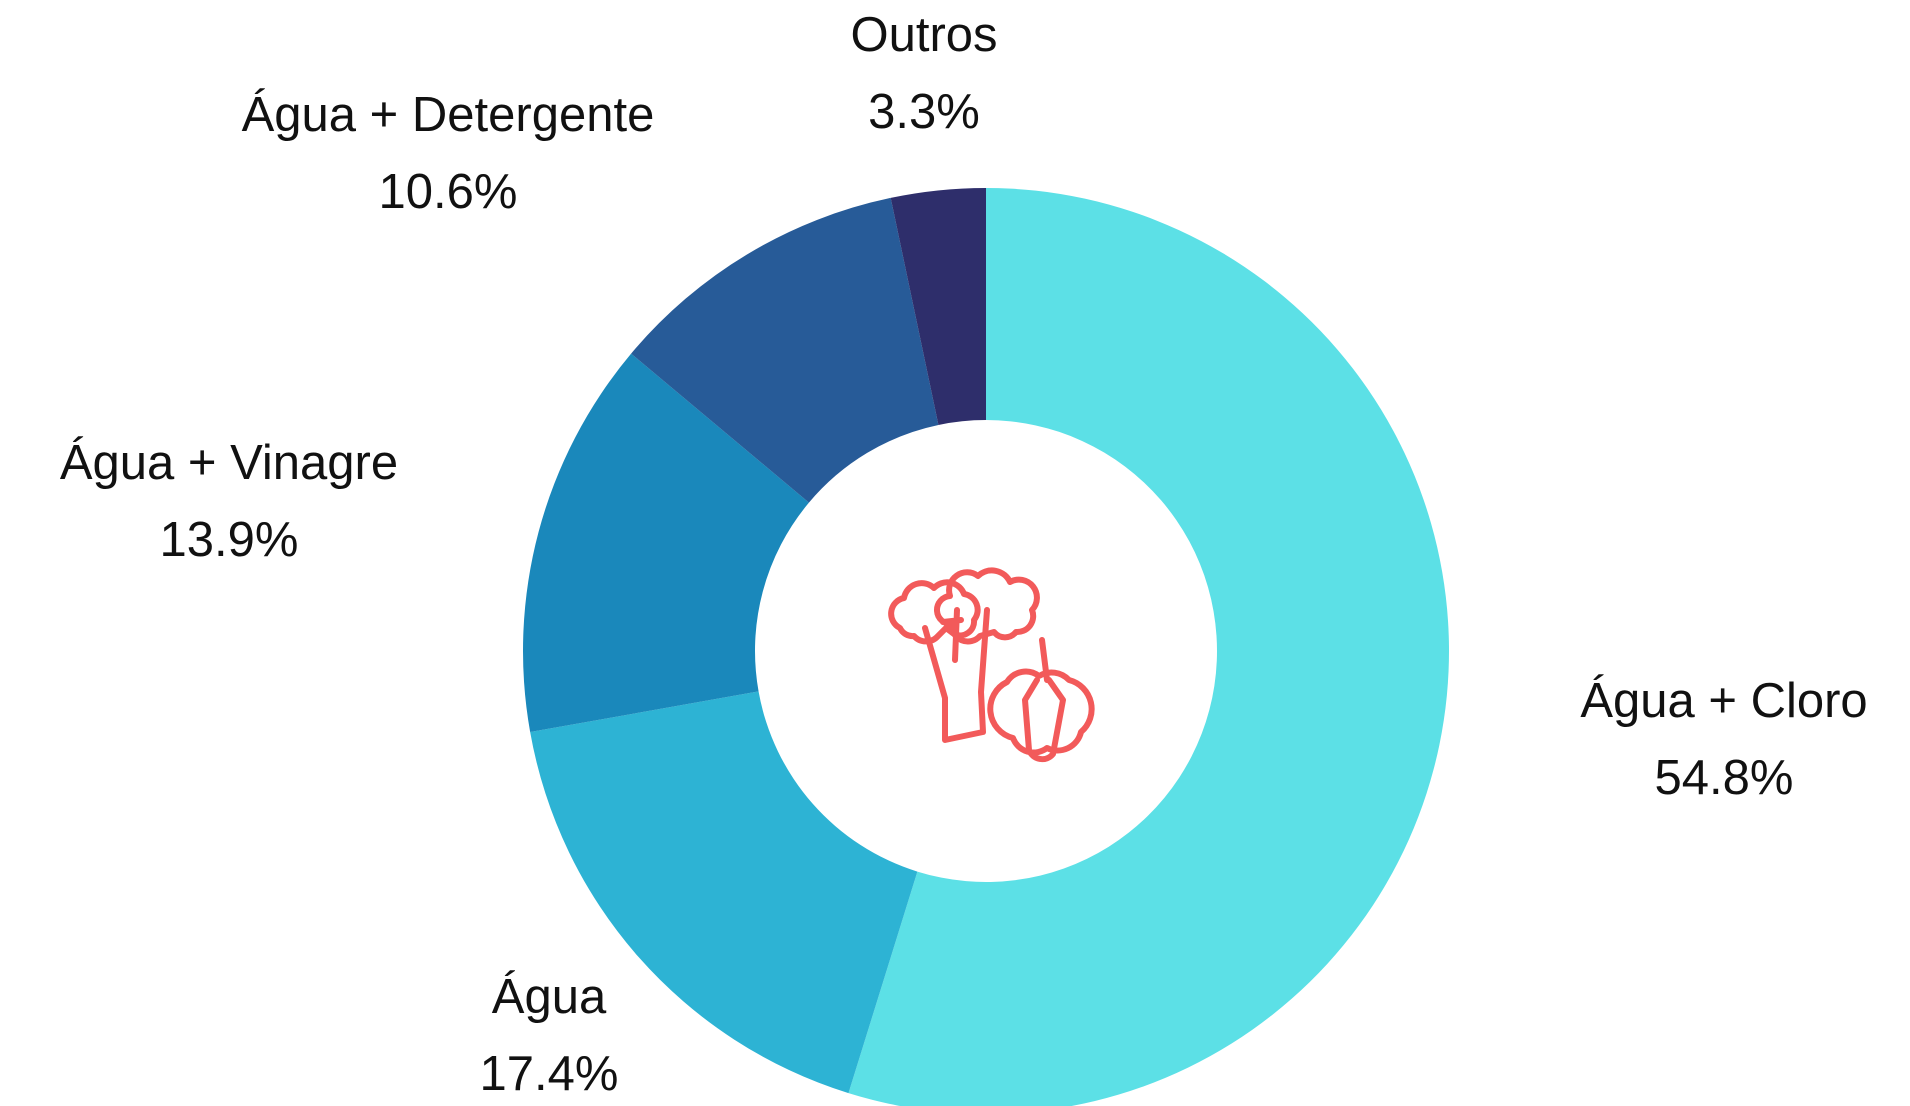 The width and height of the screenshot is (1910, 1106). I want to click on slice-value: 54.8%, so click(1724, 778).